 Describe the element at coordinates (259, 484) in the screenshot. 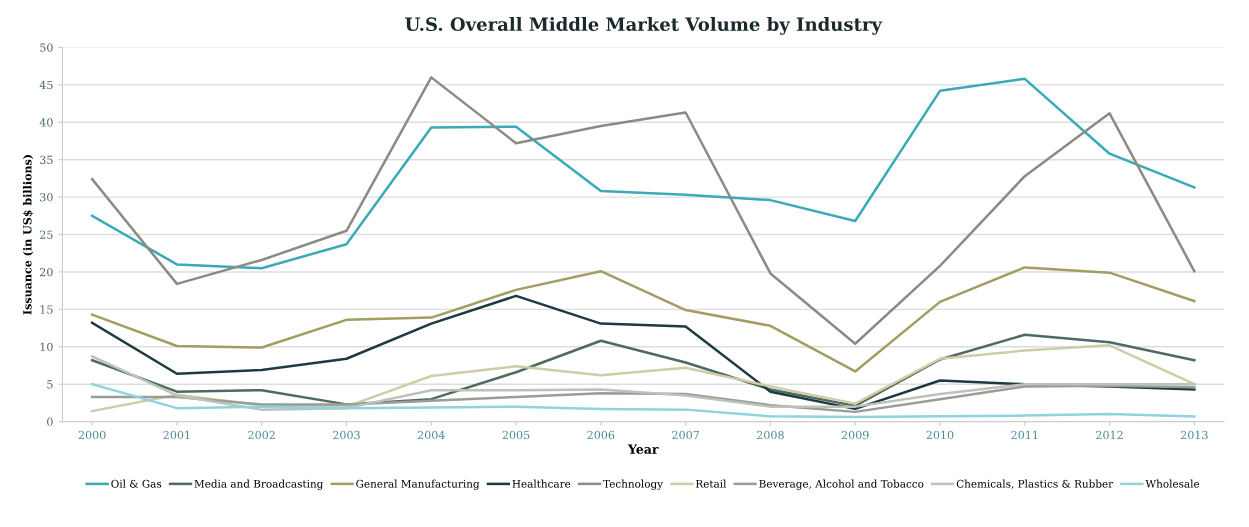

I see `legend-label: Media and Broadcasting` at that location.